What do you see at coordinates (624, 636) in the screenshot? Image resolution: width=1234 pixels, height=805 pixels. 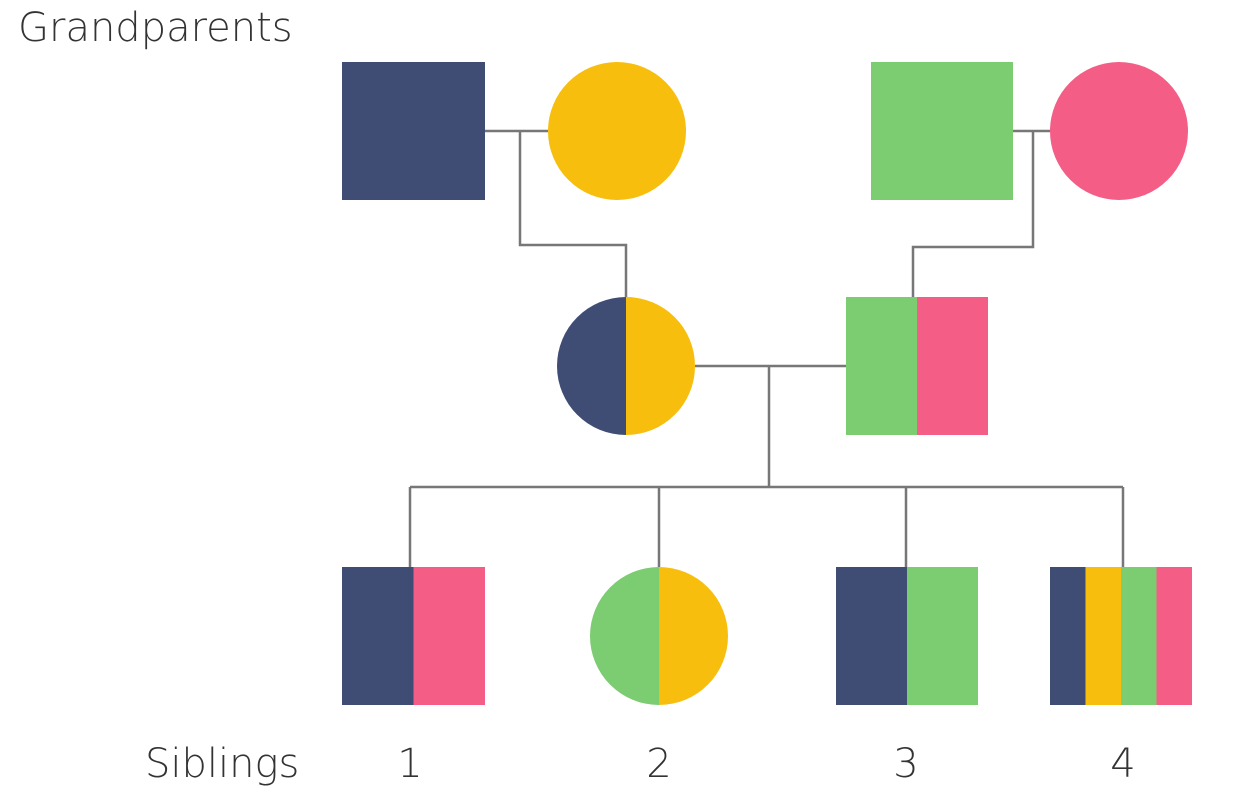 I see `sibling-2-left-half` at bounding box center [624, 636].